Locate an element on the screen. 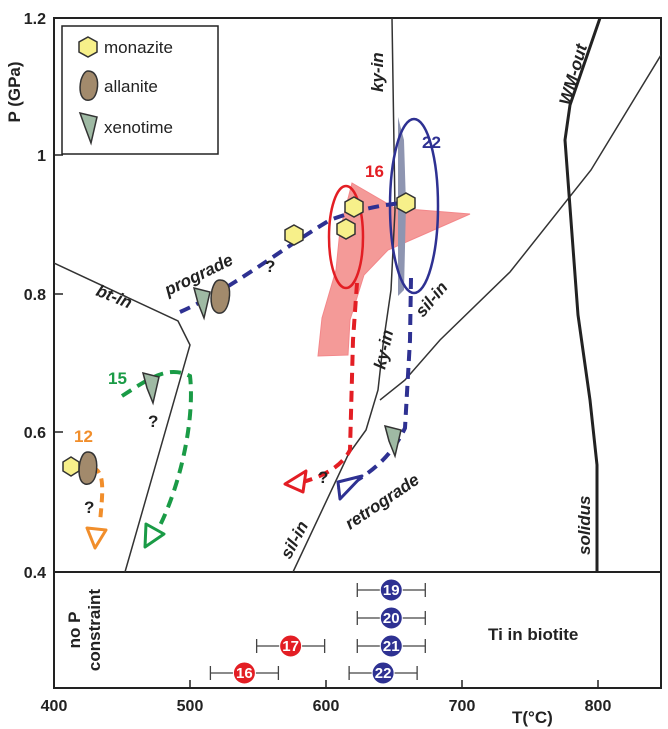 This screenshot has width=668, height=729. sample-22-ellipse is located at coordinates (414, 206).